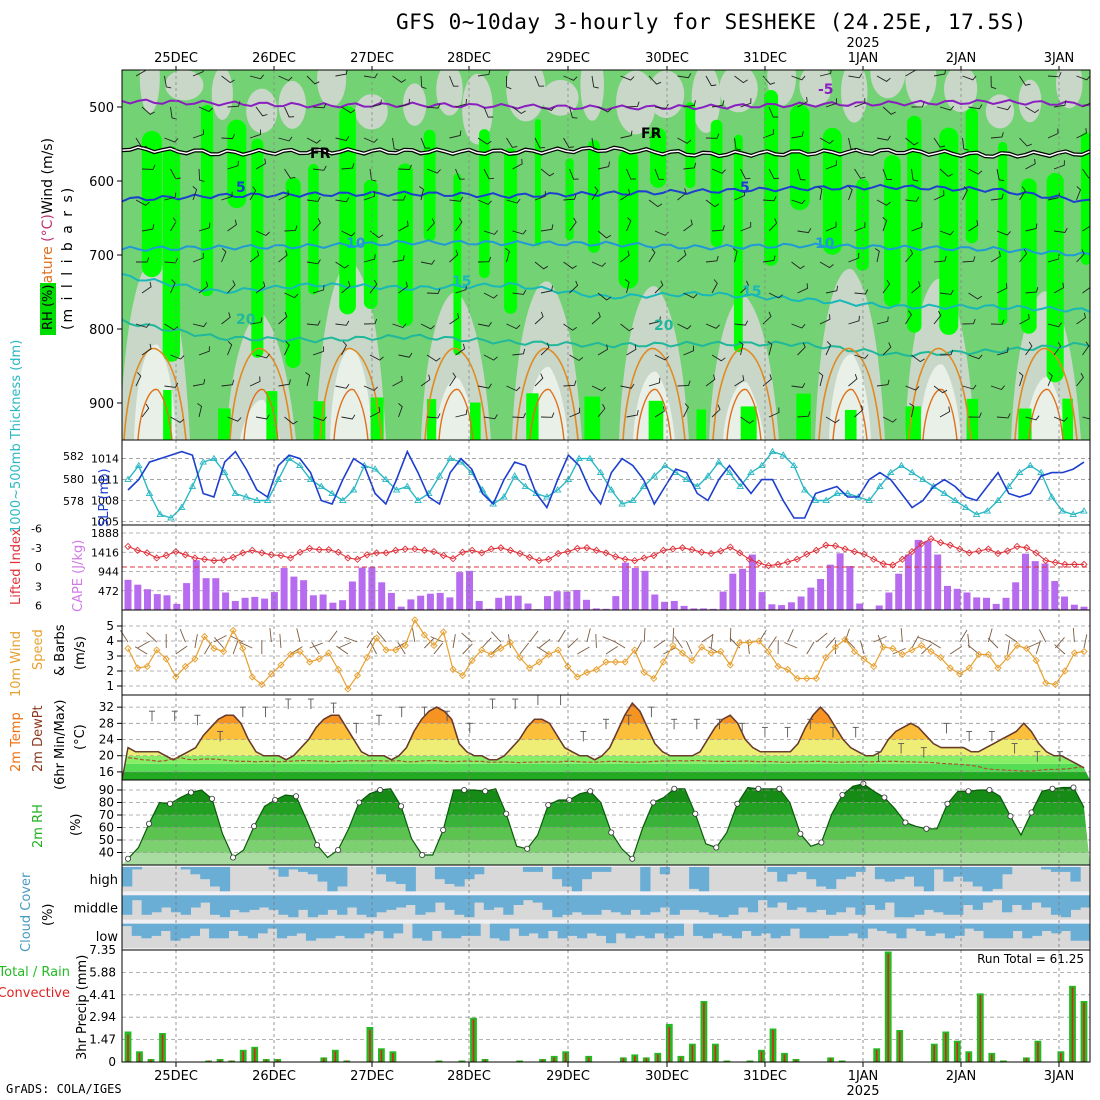 The height and width of the screenshot is (1100, 1100). I want to click on precip-tick-label: 0, so click(112, 1062).